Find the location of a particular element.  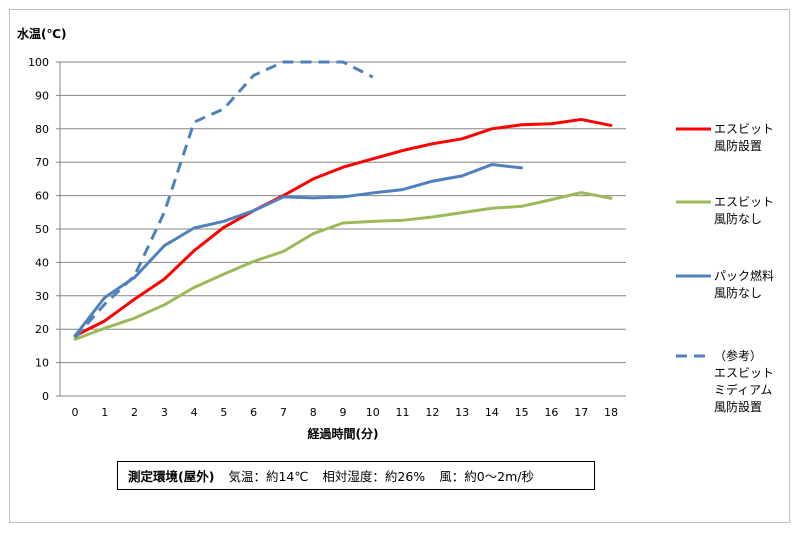

legend-label-4: エスビット is located at coordinates (744, 373).